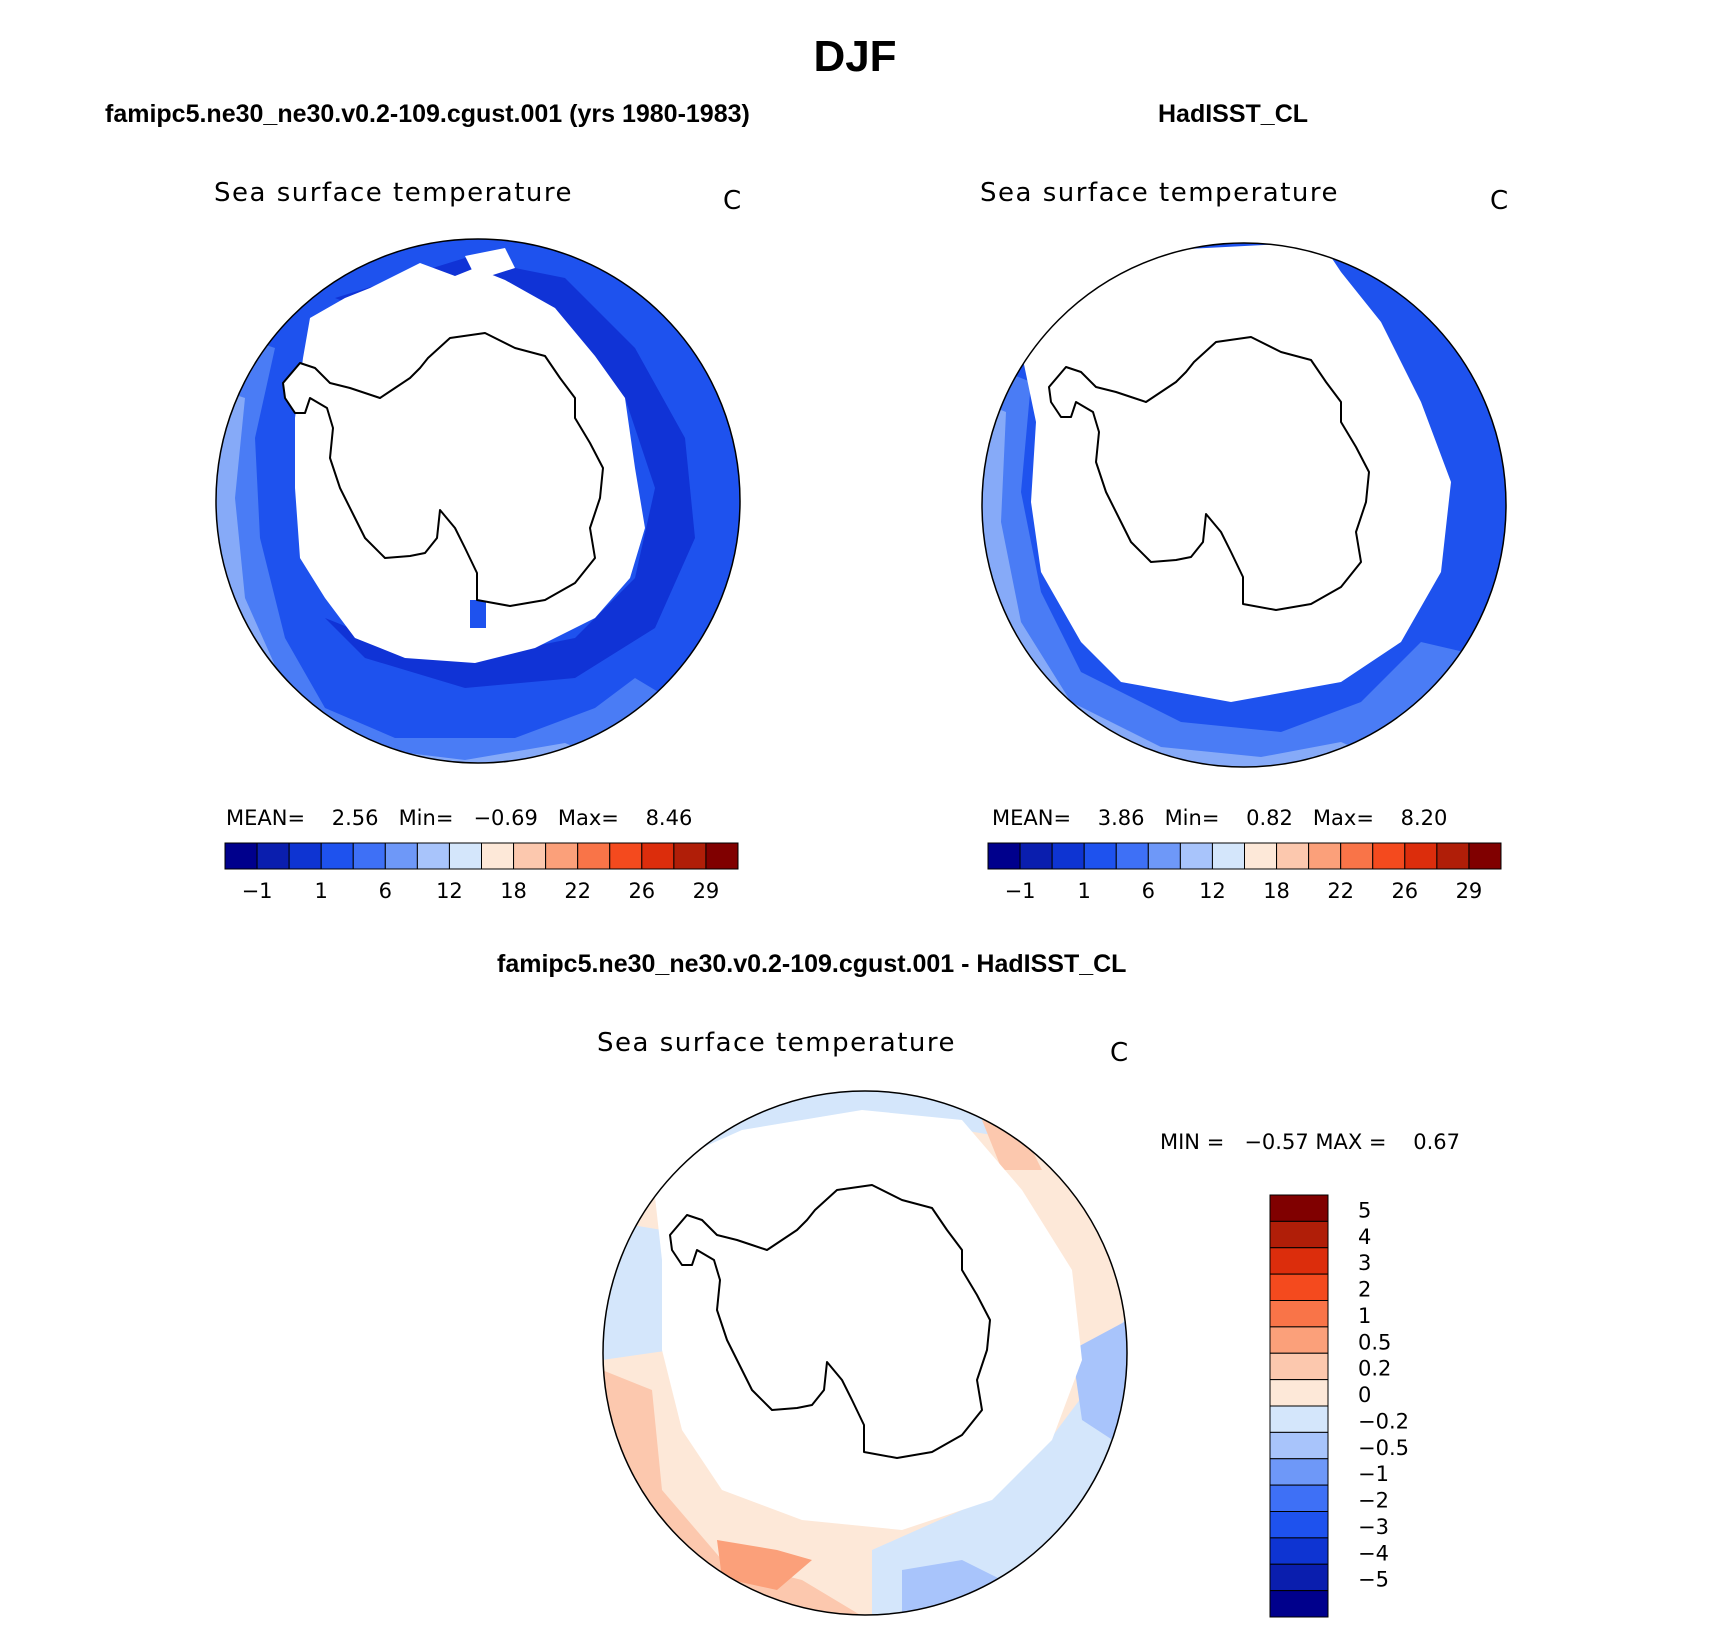 The height and width of the screenshot is (1625, 1710). I want to click on diff-colorbar-tick-label: 4, so click(1364, 1237).